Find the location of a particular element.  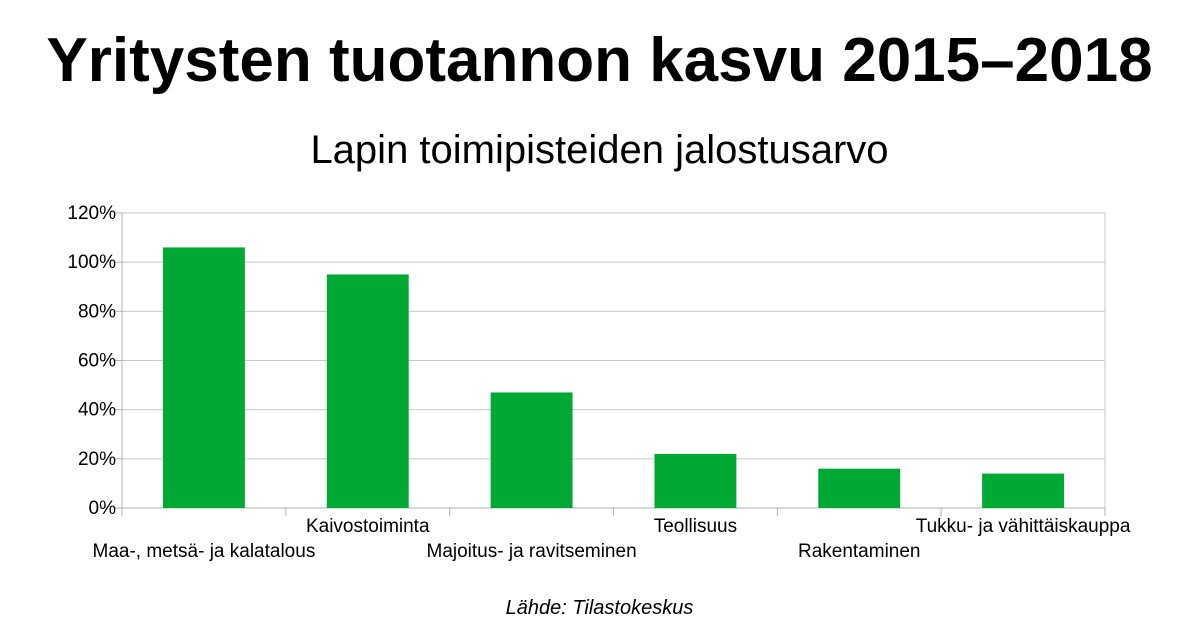

y-tick-label: 120% is located at coordinates (91, 213).